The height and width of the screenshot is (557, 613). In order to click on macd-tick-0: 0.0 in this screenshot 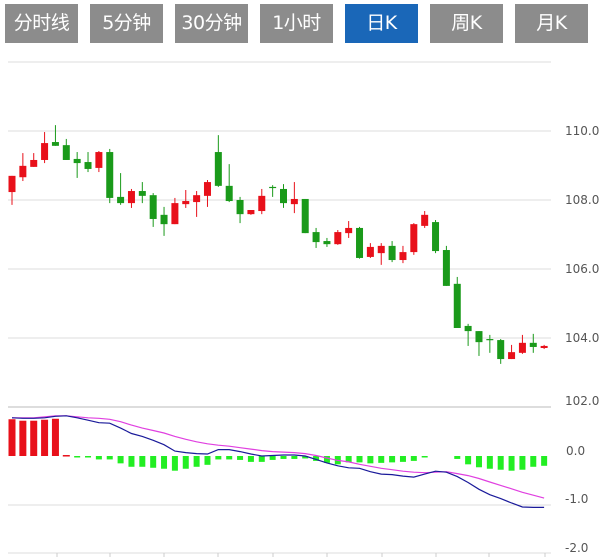, I will do `click(575, 451)`.